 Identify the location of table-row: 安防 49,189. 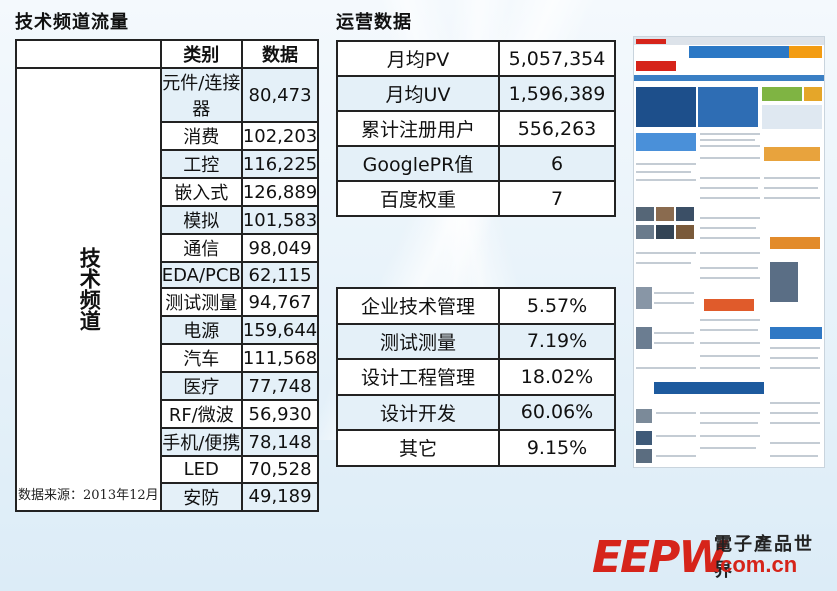
(168, 496).